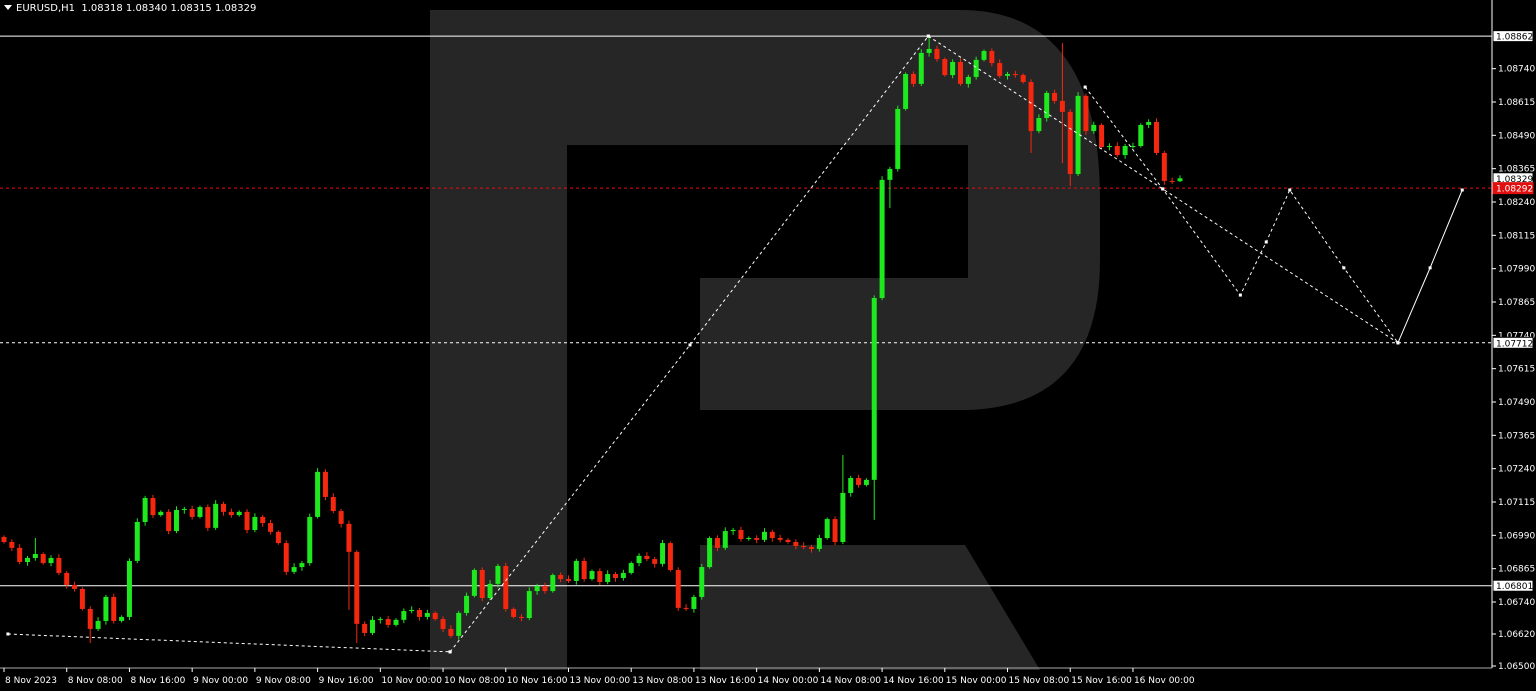  I want to click on price-tick-label: 1.08115, so click(1516, 236).